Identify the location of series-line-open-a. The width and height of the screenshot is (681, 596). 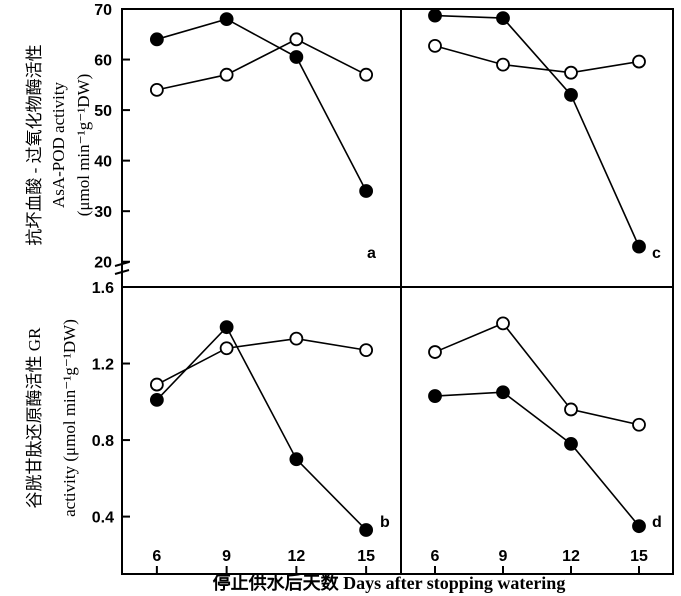
(261, 64).